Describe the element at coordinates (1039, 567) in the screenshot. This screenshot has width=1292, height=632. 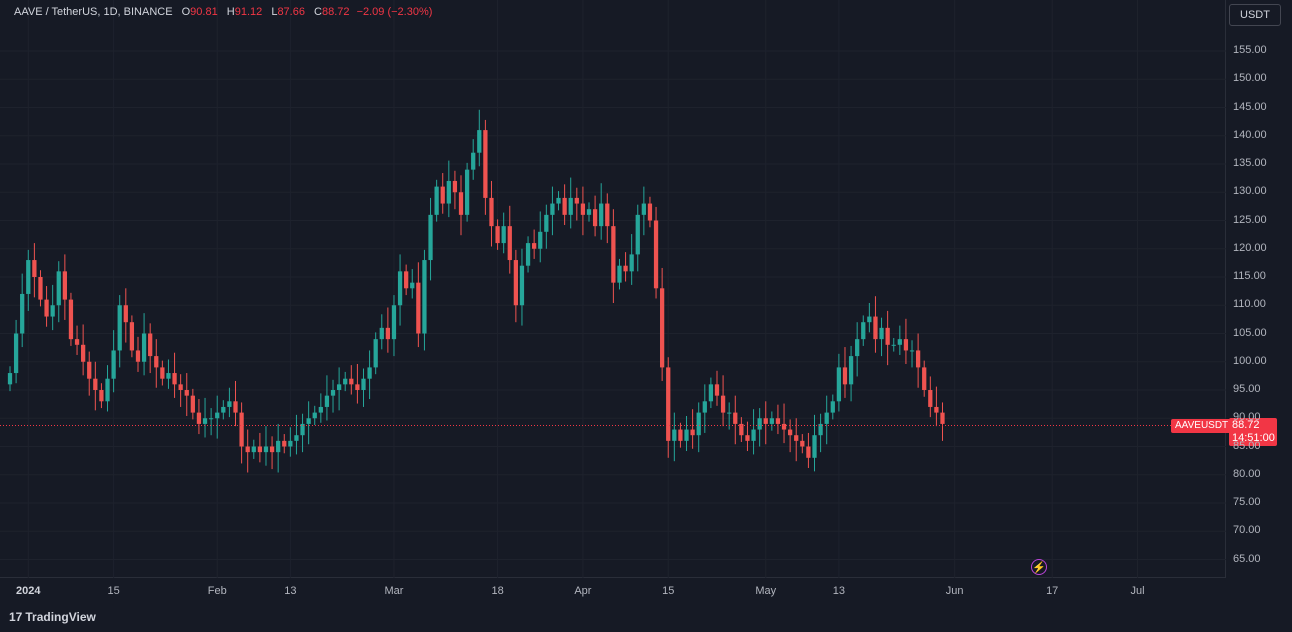
I see `flash-icon: ⚡` at that location.